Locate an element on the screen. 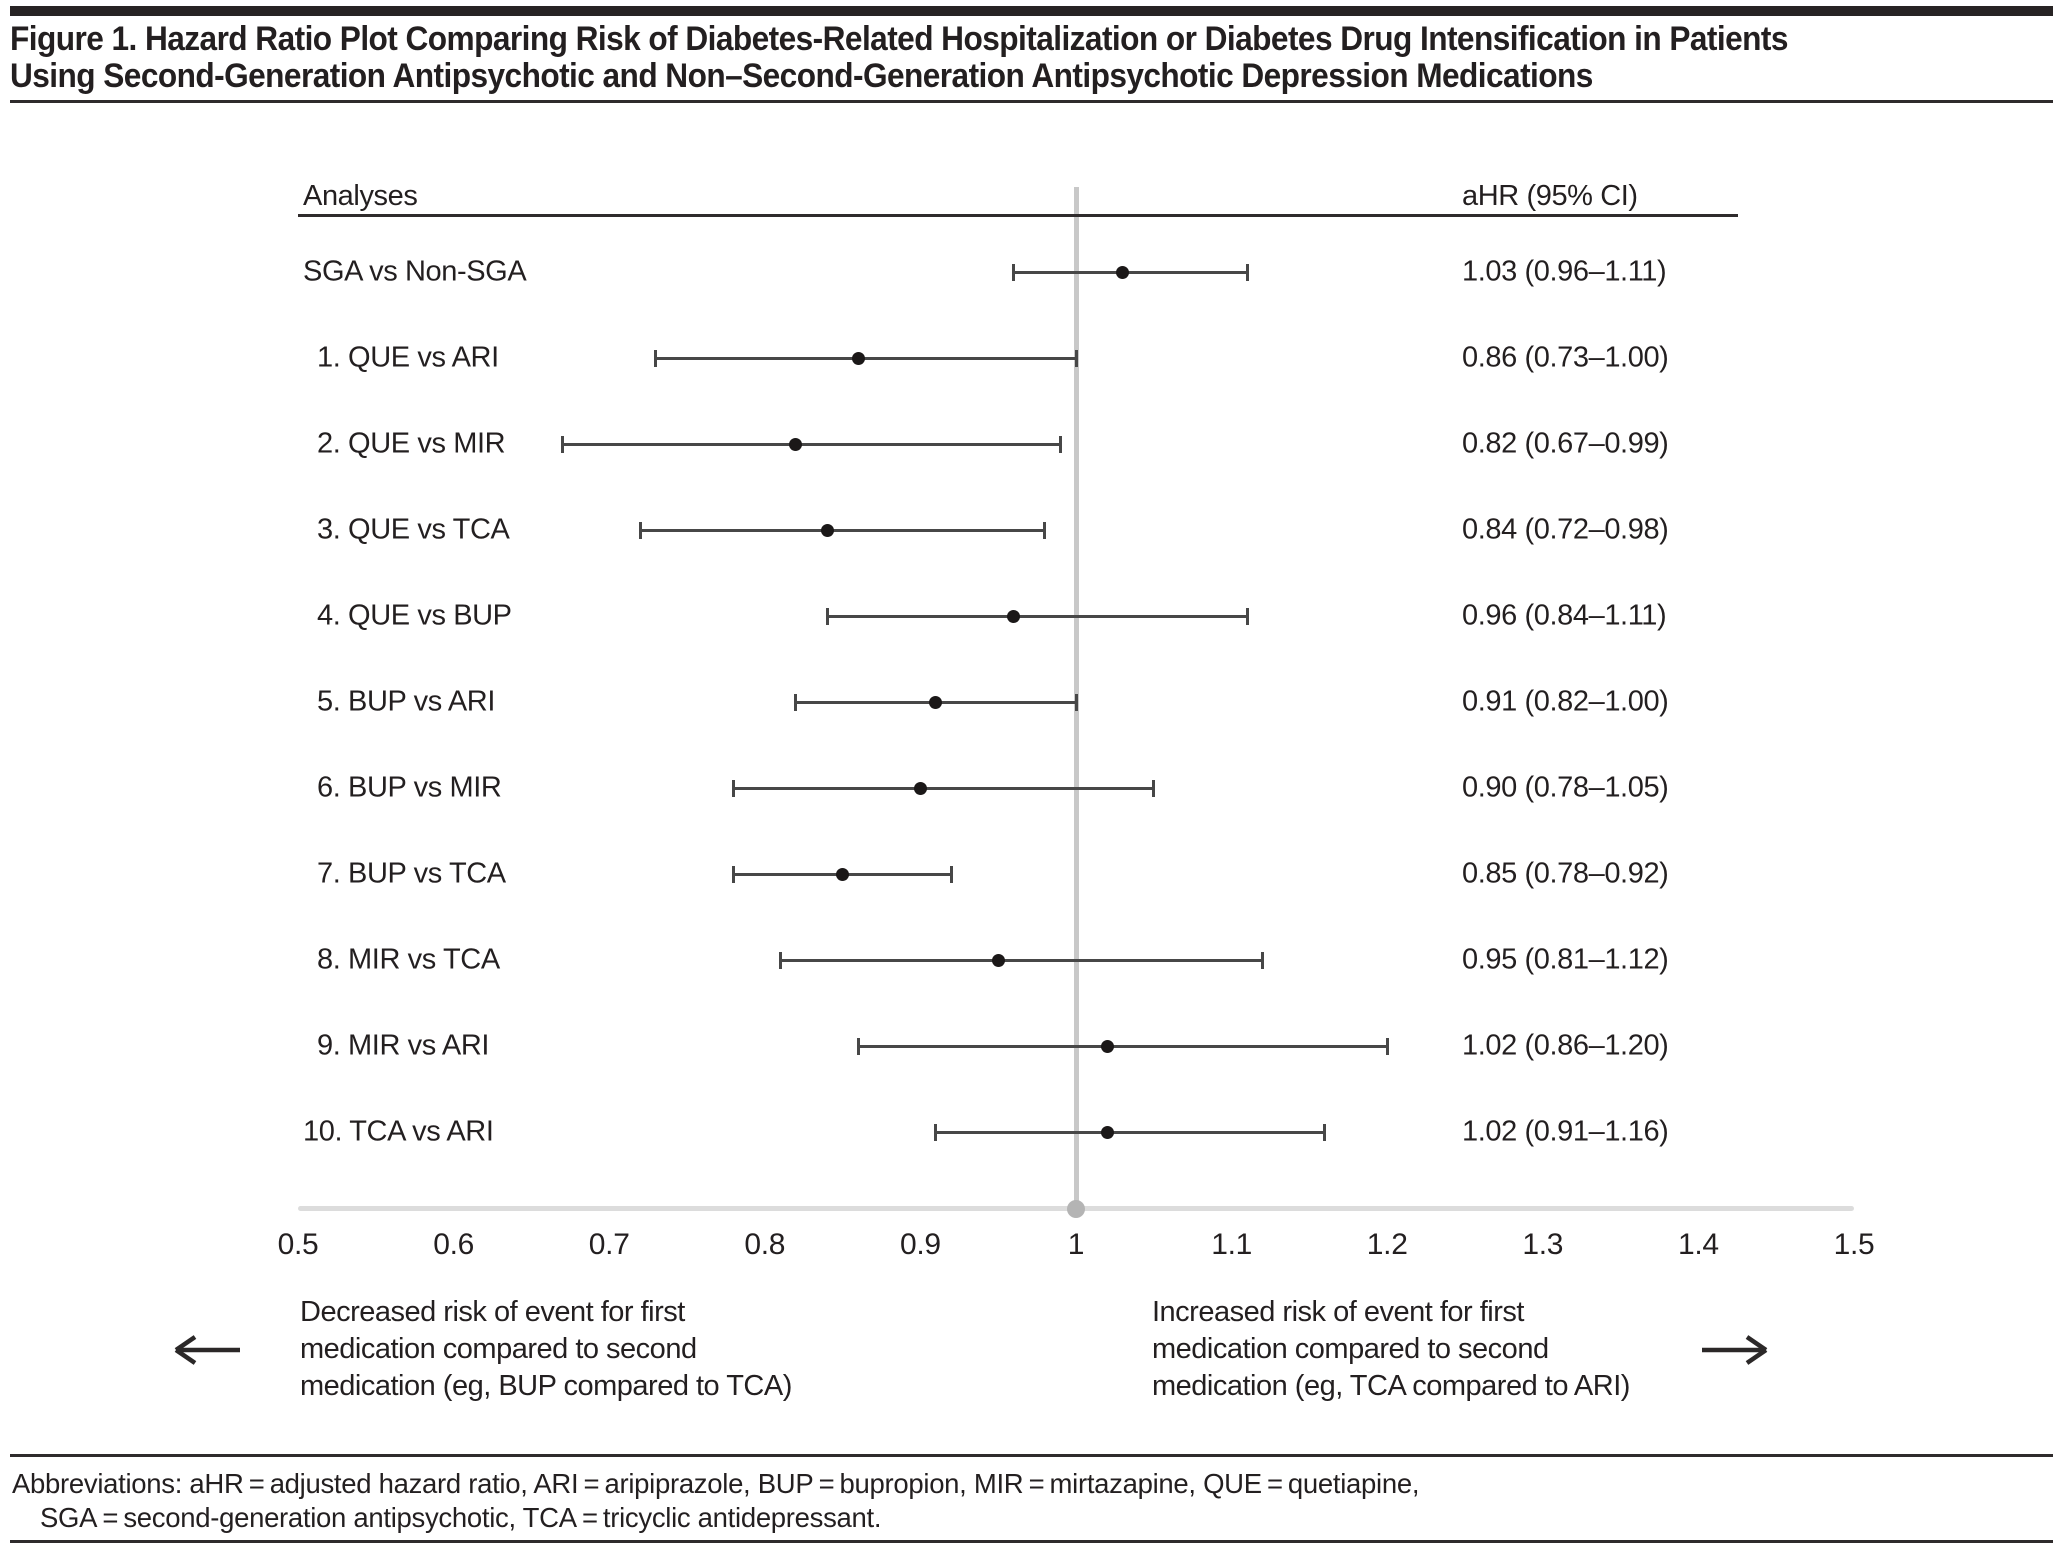 This screenshot has width=2065, height=1560. row-ci-value: 0.84 (0.72–0.98) is located at coordinates (1565, 529).